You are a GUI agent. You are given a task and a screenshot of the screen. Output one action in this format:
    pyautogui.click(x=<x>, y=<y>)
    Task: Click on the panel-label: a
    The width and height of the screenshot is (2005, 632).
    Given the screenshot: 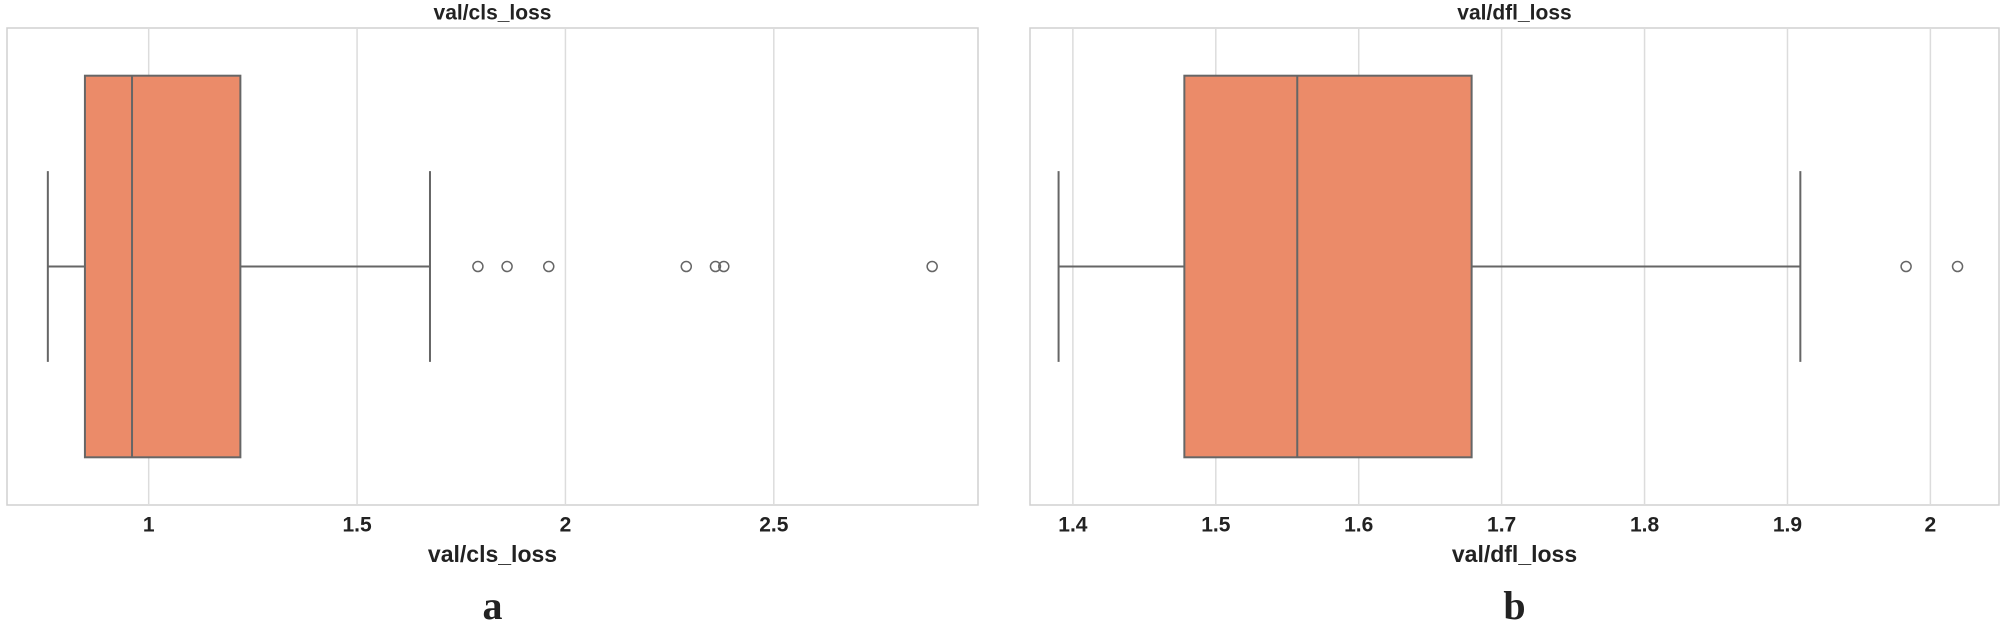 What is the action you would take?
    pyautogui.click(x=493, y=605)
    